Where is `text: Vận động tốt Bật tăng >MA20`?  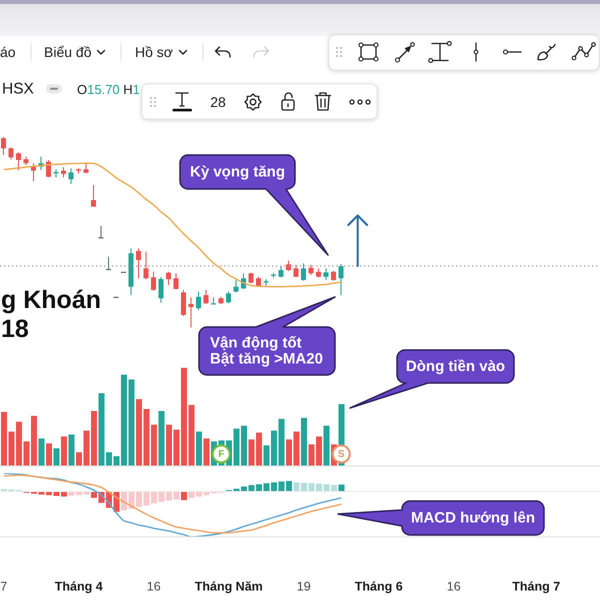 text: Vận động tốt Bật tăng >MA20 is located at coordinates (266, 351).